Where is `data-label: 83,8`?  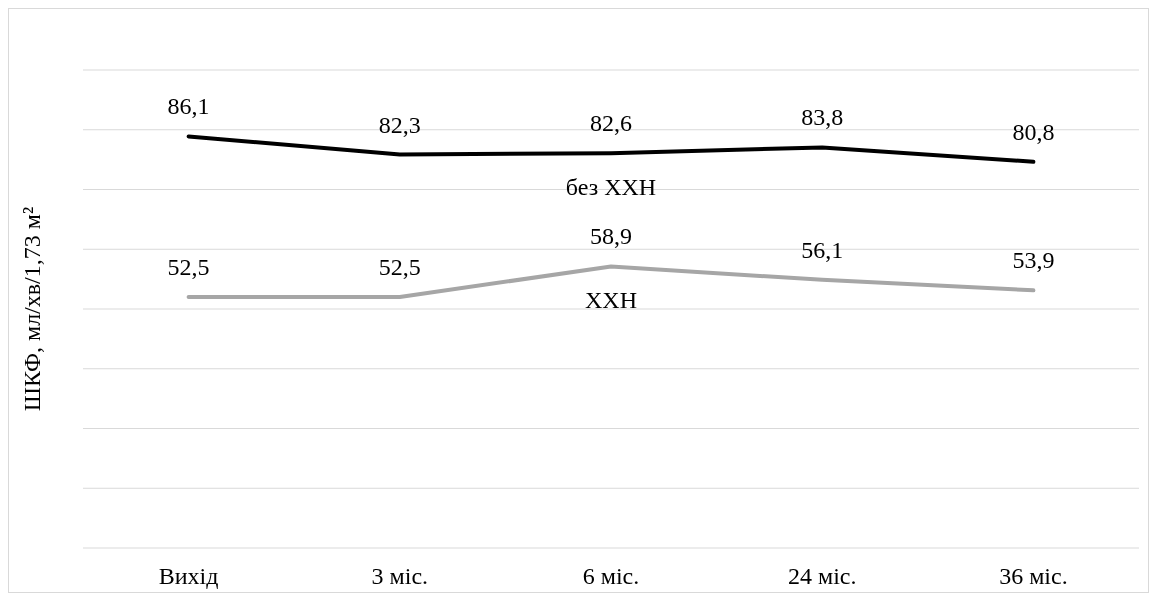
data-label: 83,8 is located at coordinates (822, 117).